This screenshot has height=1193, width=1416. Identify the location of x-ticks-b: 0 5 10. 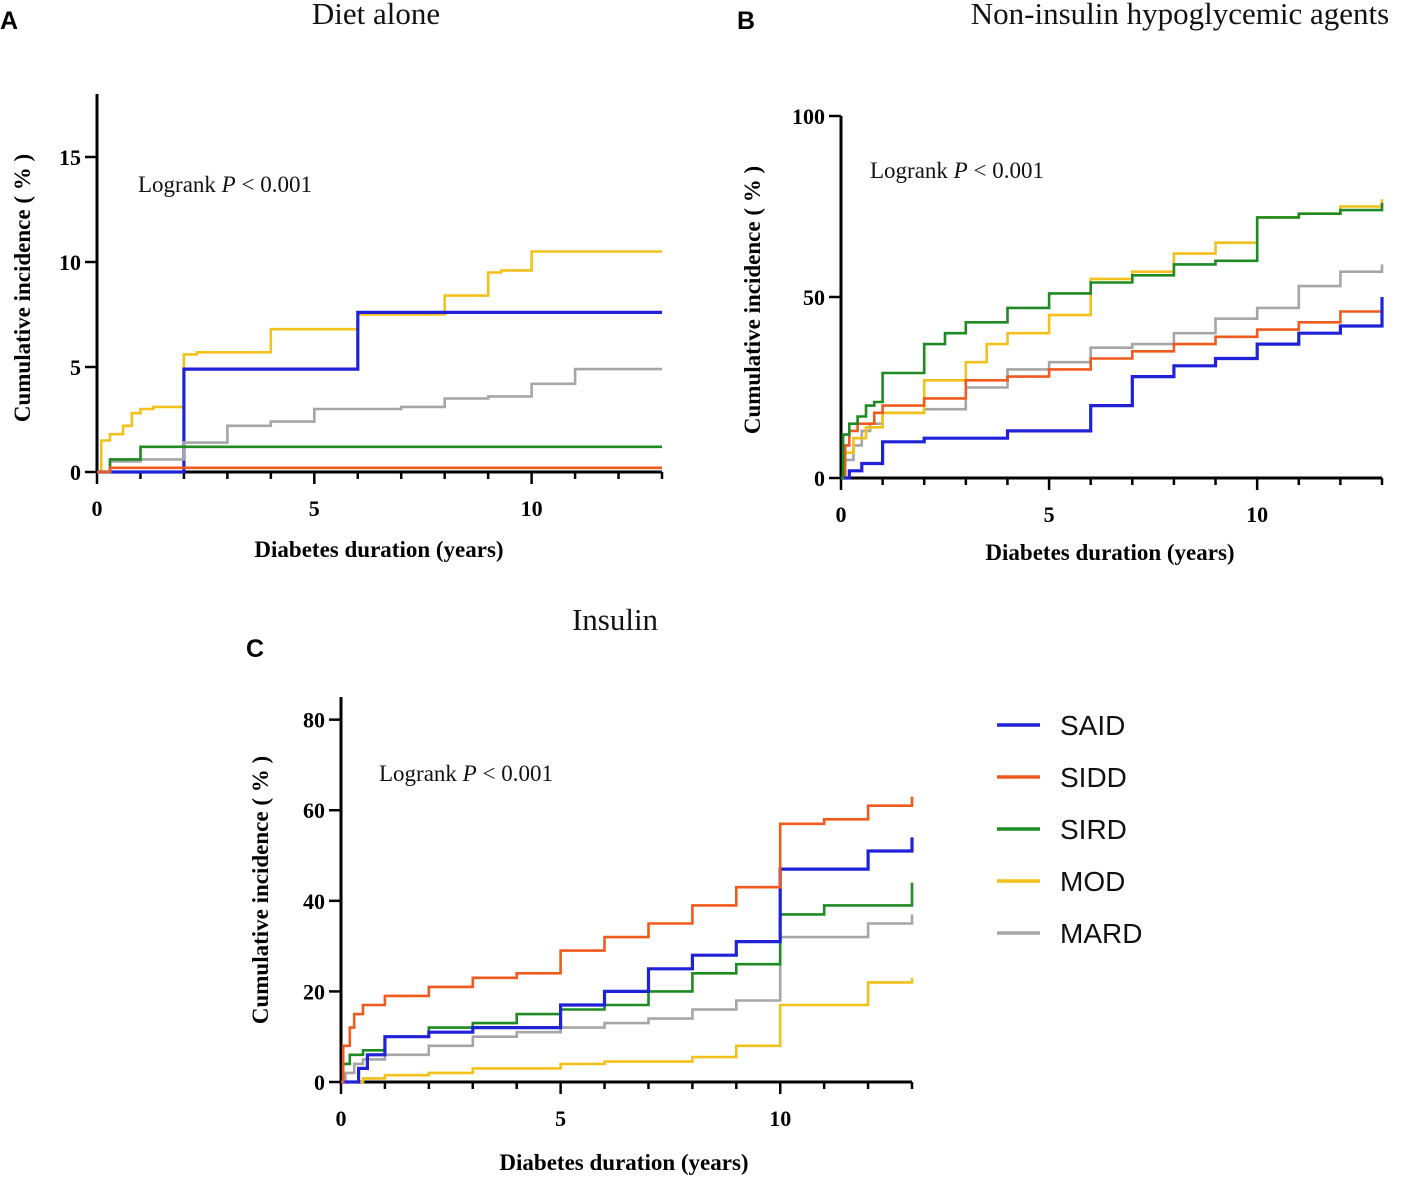
(1110, 502).